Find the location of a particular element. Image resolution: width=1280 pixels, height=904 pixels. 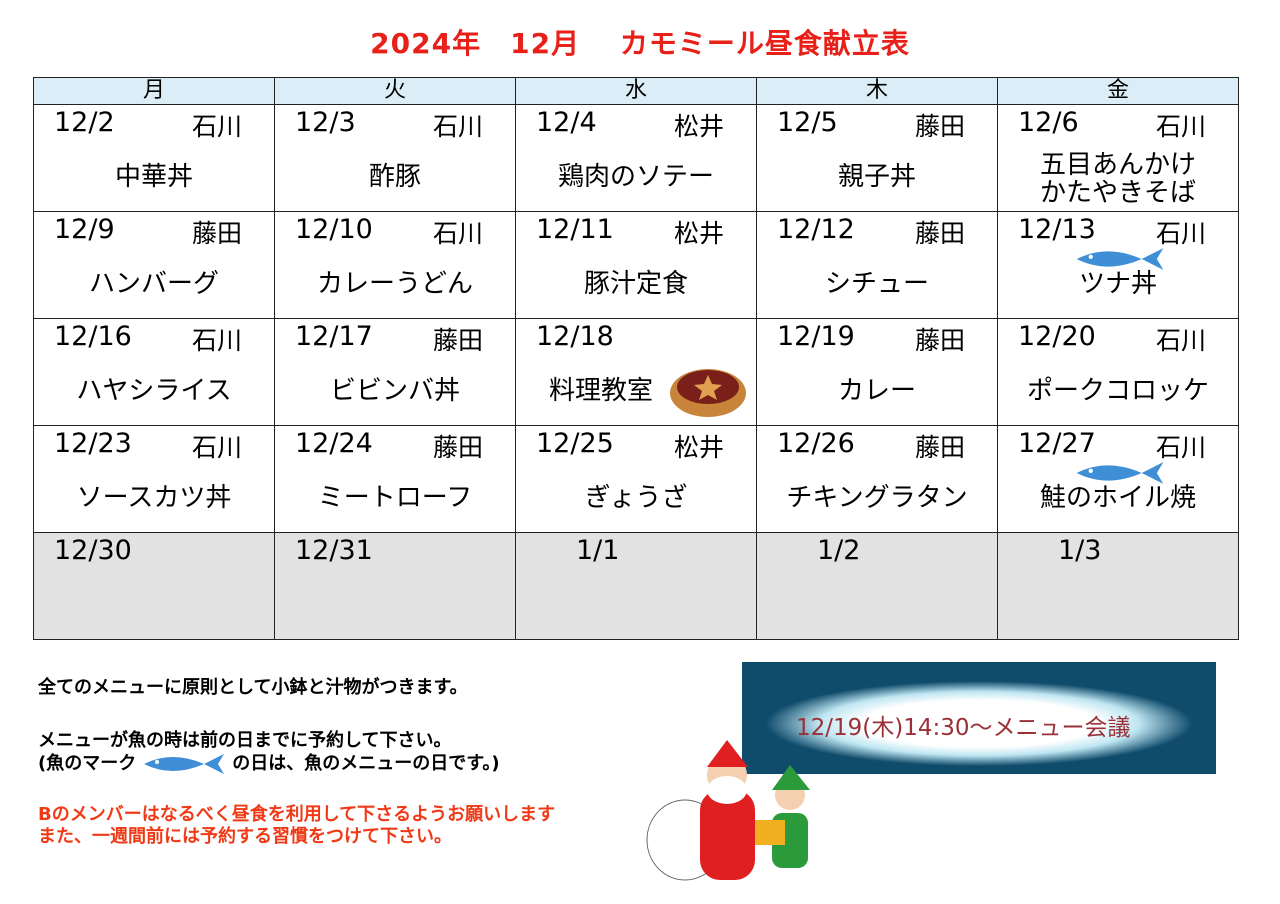

menu-item: シチュー is located at coordinates (876, 284).